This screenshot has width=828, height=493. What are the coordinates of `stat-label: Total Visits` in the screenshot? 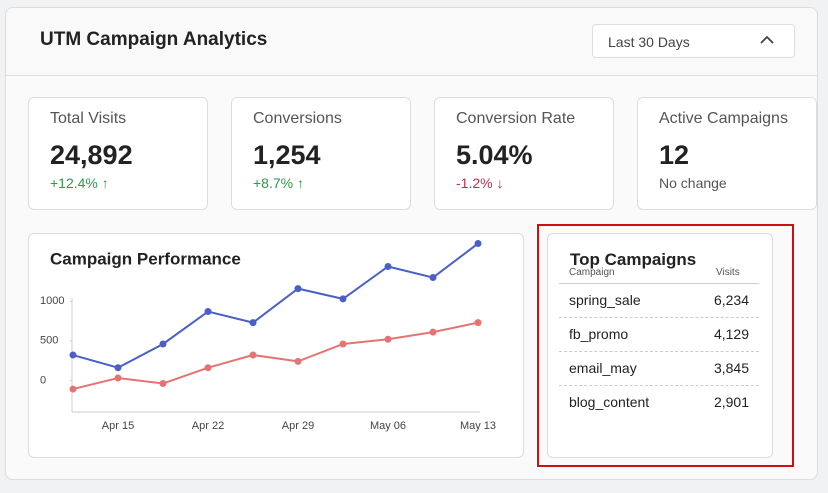 It's located at (88, 118).